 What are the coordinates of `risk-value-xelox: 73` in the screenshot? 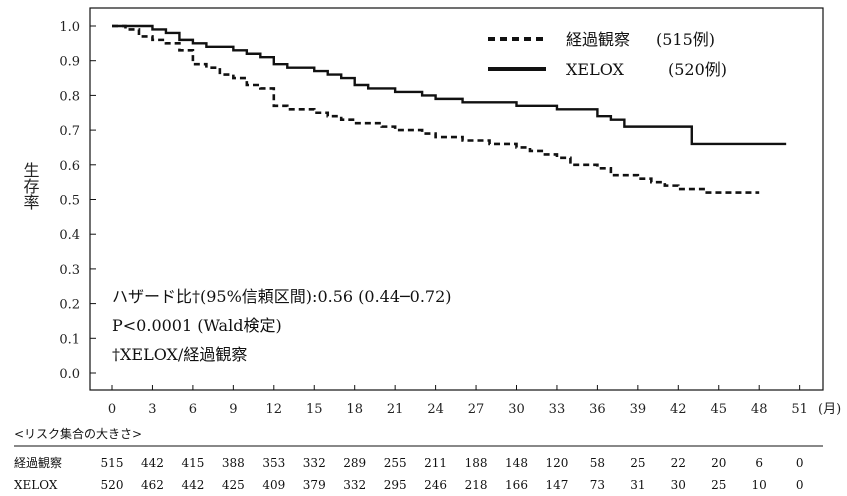 It's located at (597, 485).